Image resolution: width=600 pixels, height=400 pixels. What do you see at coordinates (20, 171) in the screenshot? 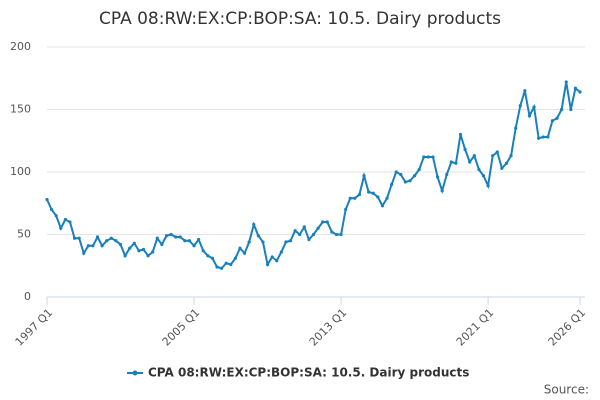
I see `y-tick-label: 100` at bounding box center [20, 171].